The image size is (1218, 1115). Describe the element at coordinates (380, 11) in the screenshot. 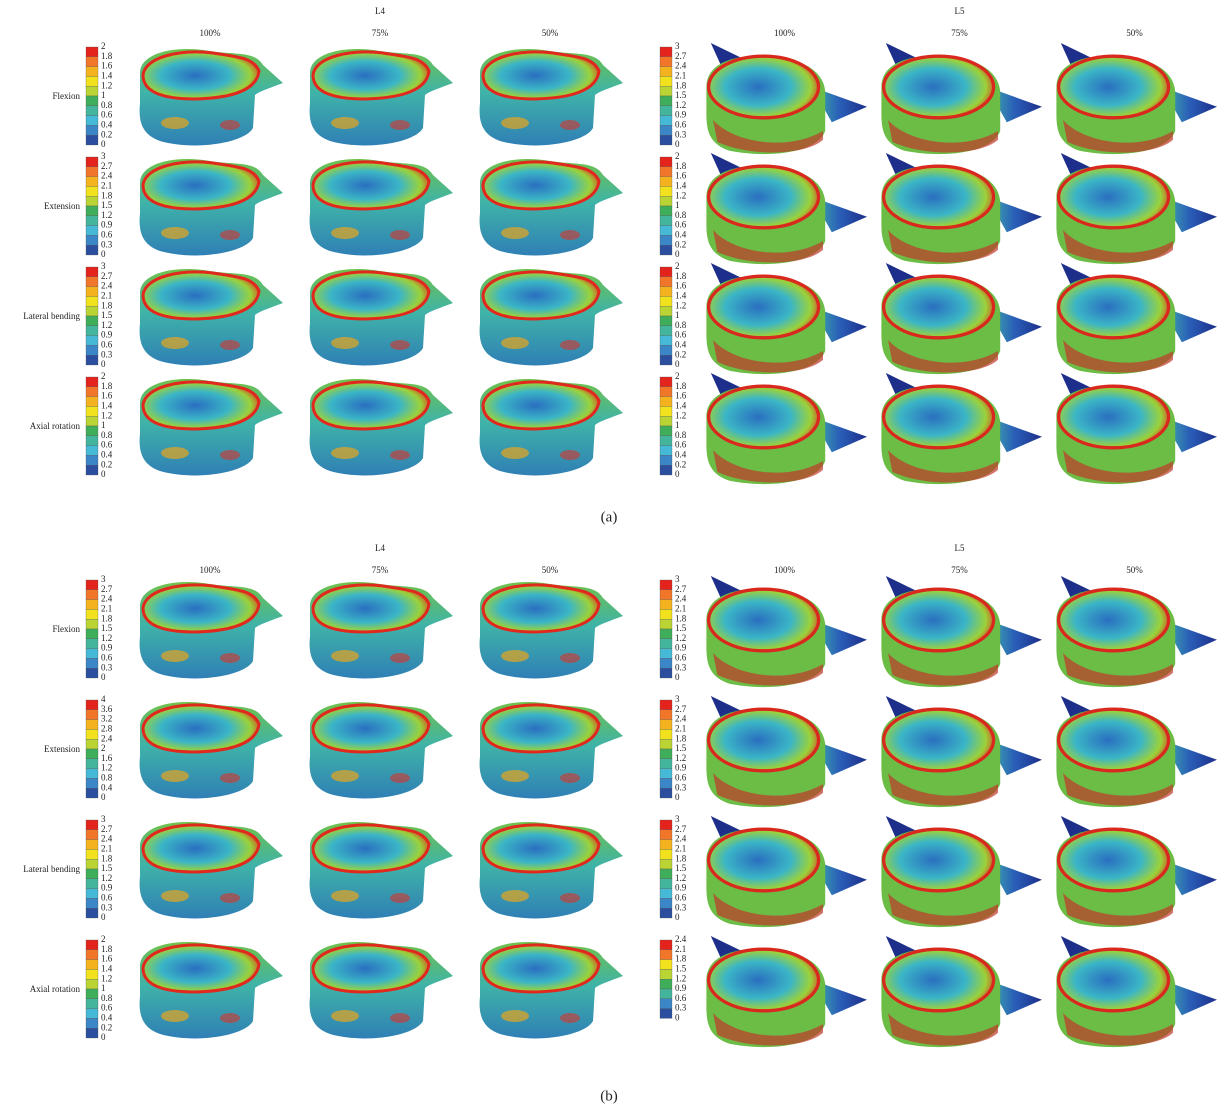

I see `group-title: L4` at that location.